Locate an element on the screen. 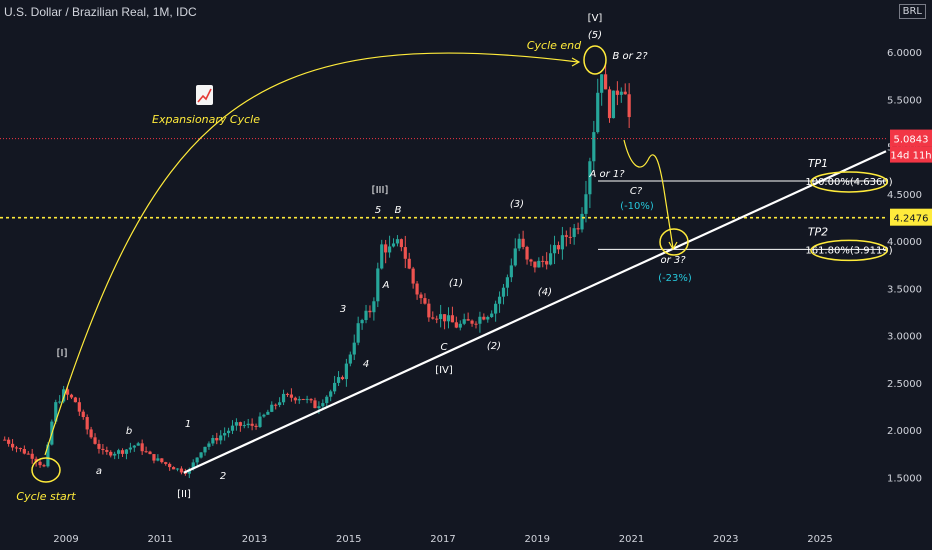  y-tick-2.0000: 2.0000 is located at coordinates (904, 431).